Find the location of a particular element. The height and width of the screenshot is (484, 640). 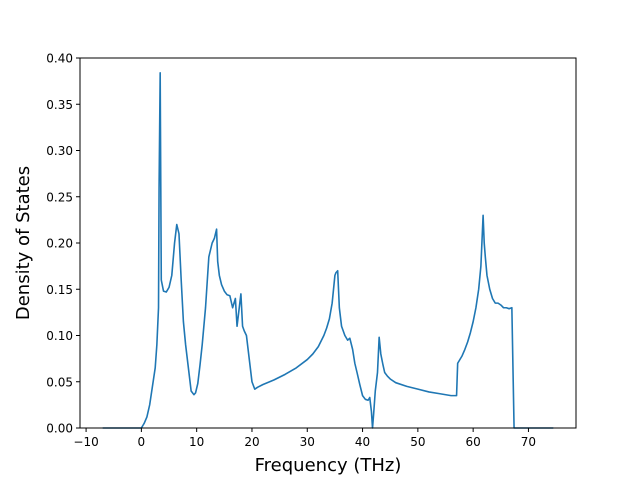

y-tick-label: 0.00 is located at coordinates (59, 429).